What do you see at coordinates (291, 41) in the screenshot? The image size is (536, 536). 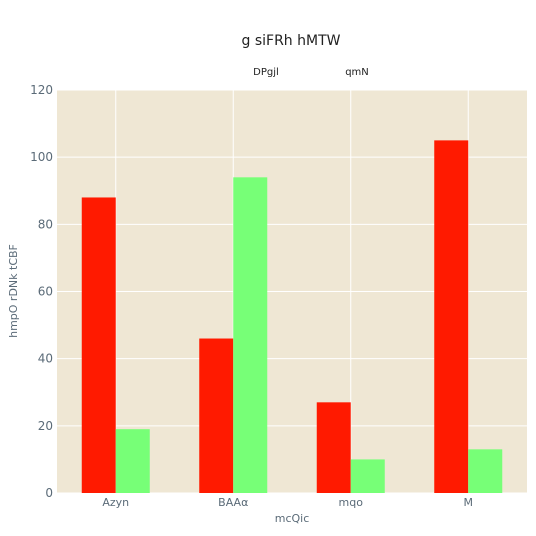 I see `chart-title: g siFRh hMTW` at bounding box center [291, 41].